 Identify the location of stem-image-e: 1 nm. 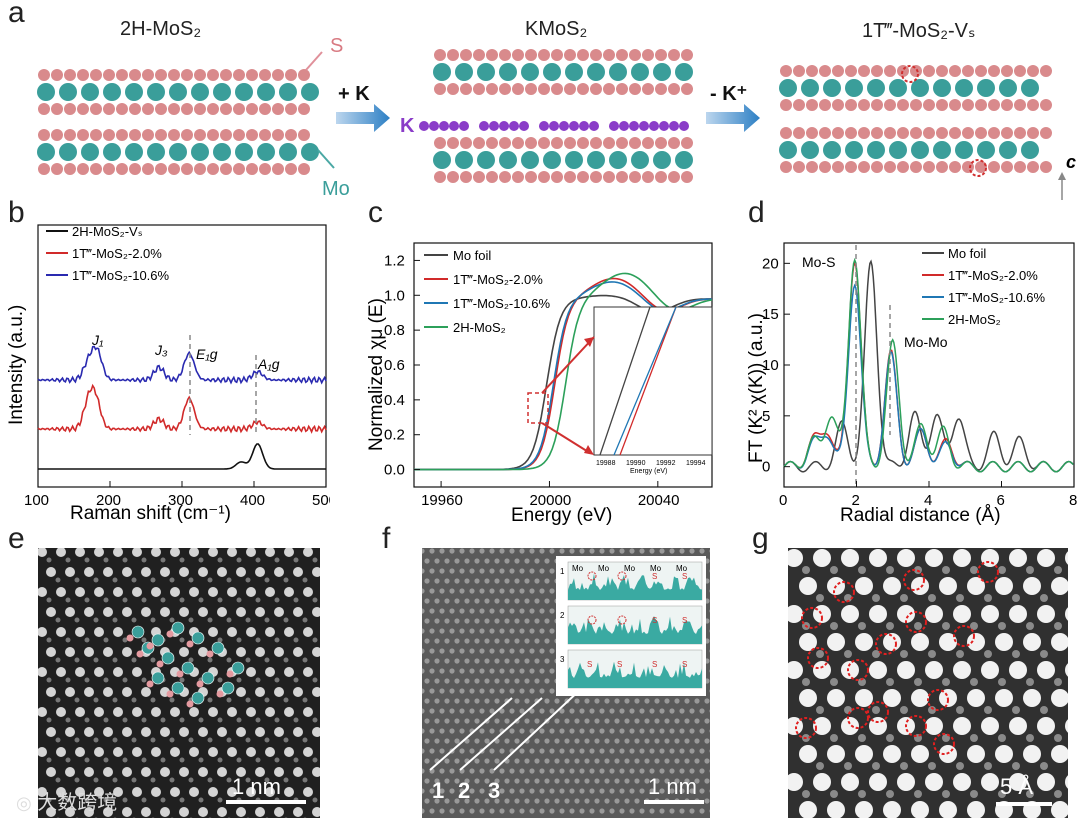
(179, 683).